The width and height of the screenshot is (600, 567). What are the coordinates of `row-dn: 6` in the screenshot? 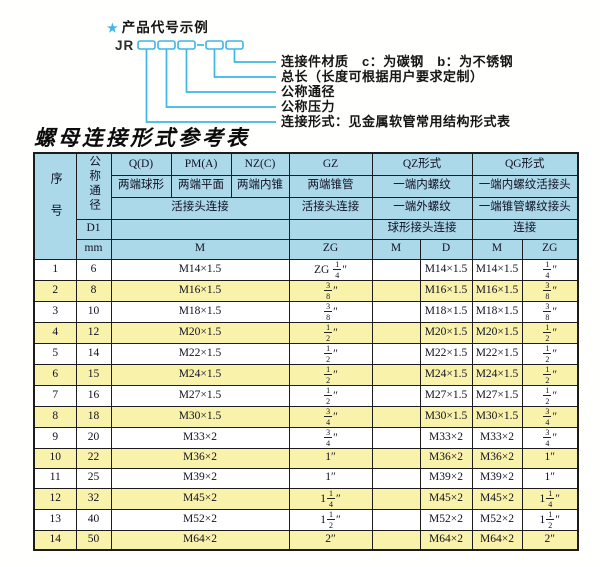 It's located at (93, 269).